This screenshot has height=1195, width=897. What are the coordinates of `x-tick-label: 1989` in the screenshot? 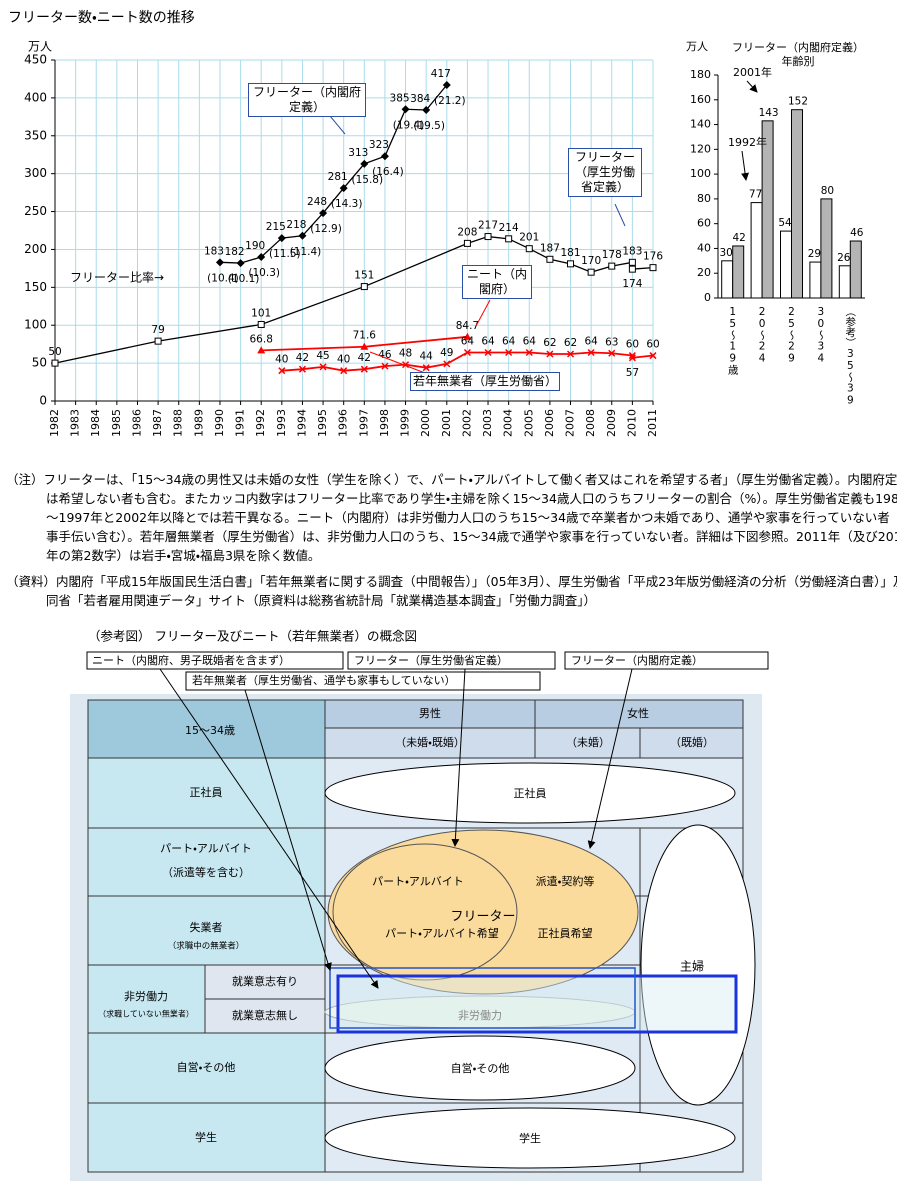 It's located at (198, 423).